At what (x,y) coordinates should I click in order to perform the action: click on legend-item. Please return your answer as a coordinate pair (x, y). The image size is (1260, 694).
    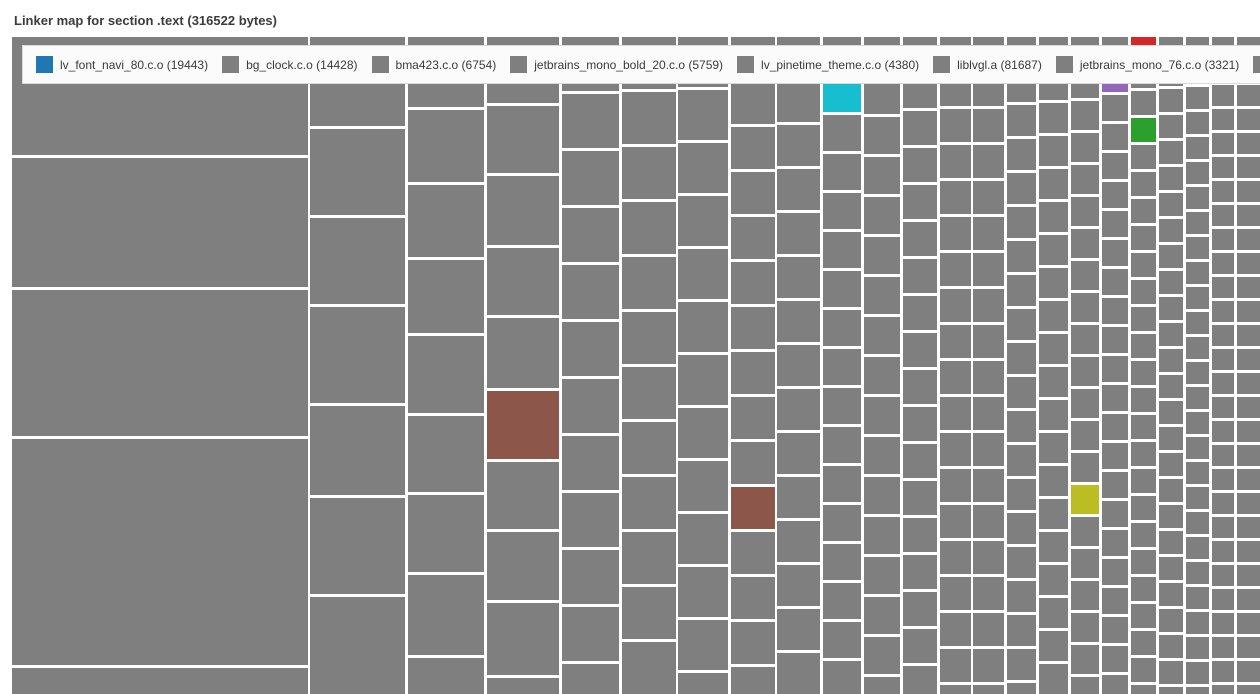
    Looking at the image, I should click on (1256, 64).